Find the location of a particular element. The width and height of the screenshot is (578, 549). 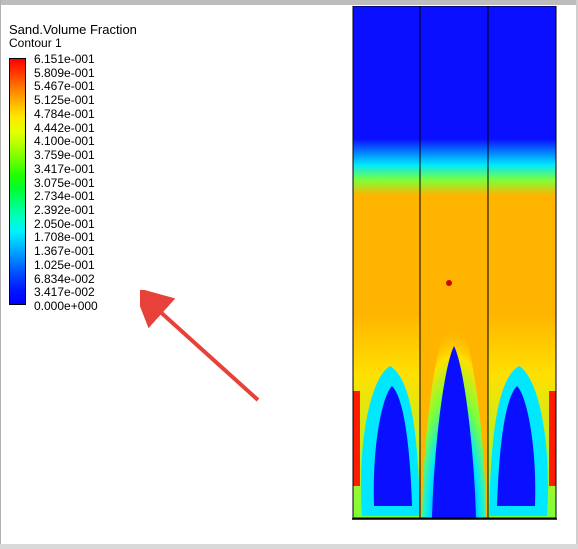

legend-tick-label: 4.784e-001 is located at coordinates (64, 113).